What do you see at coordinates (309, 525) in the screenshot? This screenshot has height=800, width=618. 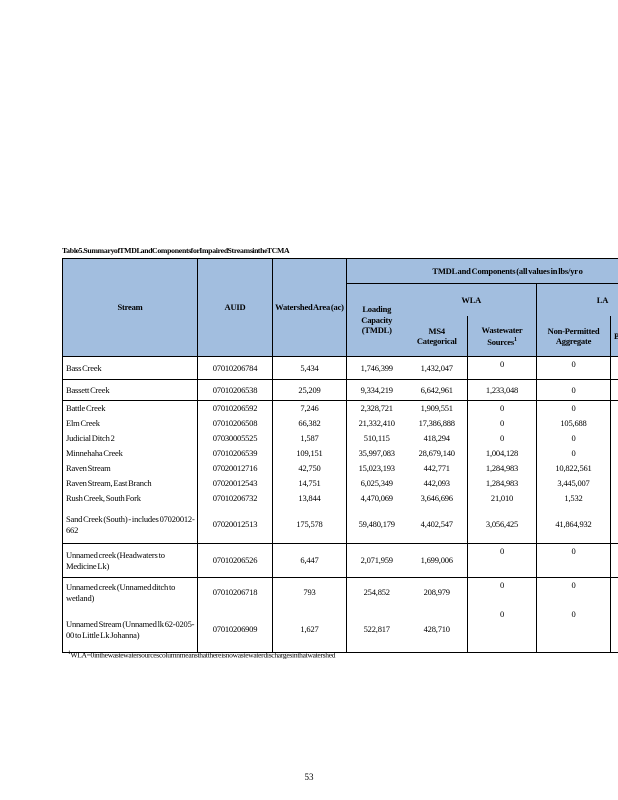 I see `watershed-area-cell: 175,578` at bounding box center [309, 525].